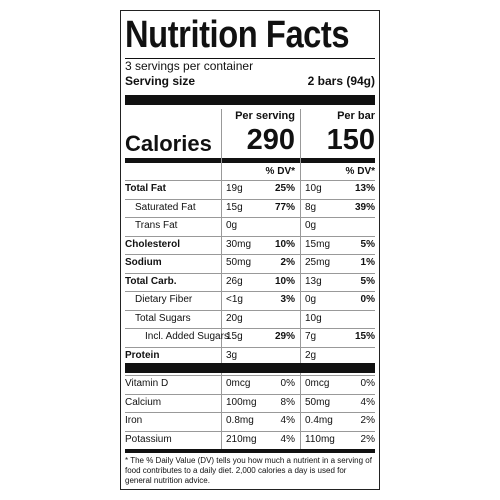 This screenshot has height=500, width=500. Describe the element at coordinates (287, 299) in the screenshot. I see `daily-value: 3%` at that location.